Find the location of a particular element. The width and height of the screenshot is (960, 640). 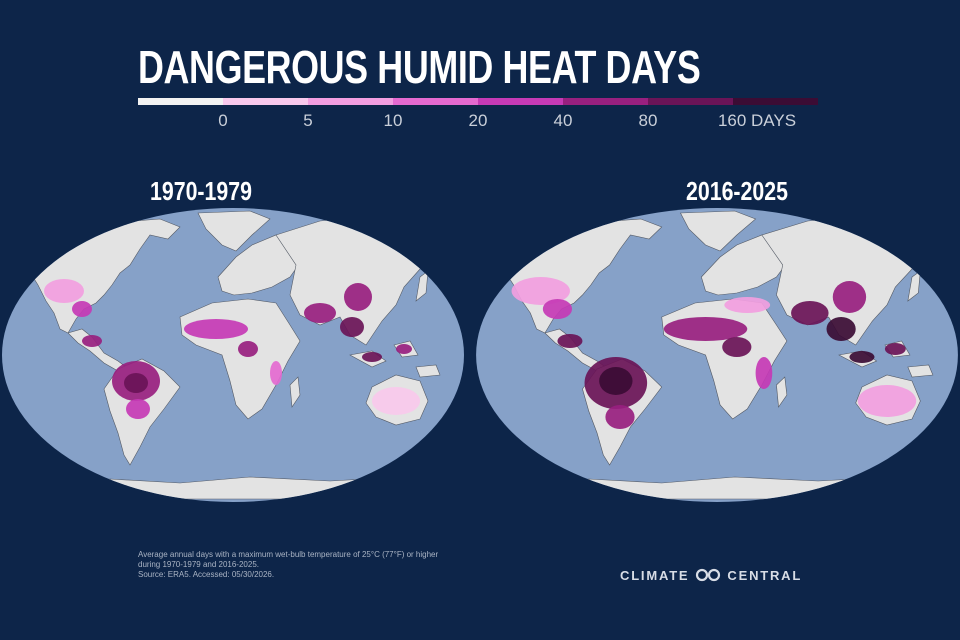

legend-tick: 10 is located at coordinates (393, 120).